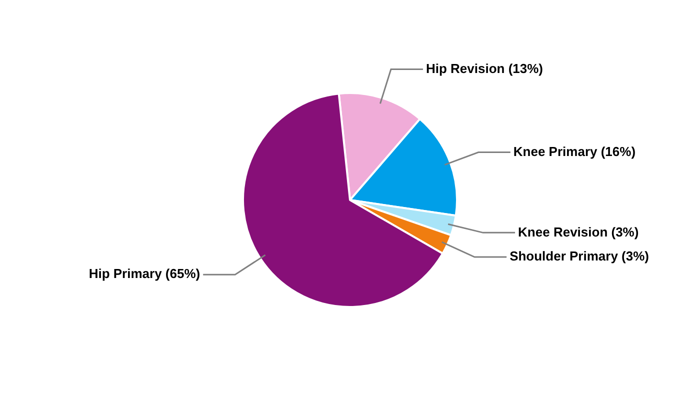 The height and width of the screenshot is (400, 700). Describe the element at coordinates (484, 68) in the screenshot. I see `slice-label: Hip Revision (13%)` at that location.